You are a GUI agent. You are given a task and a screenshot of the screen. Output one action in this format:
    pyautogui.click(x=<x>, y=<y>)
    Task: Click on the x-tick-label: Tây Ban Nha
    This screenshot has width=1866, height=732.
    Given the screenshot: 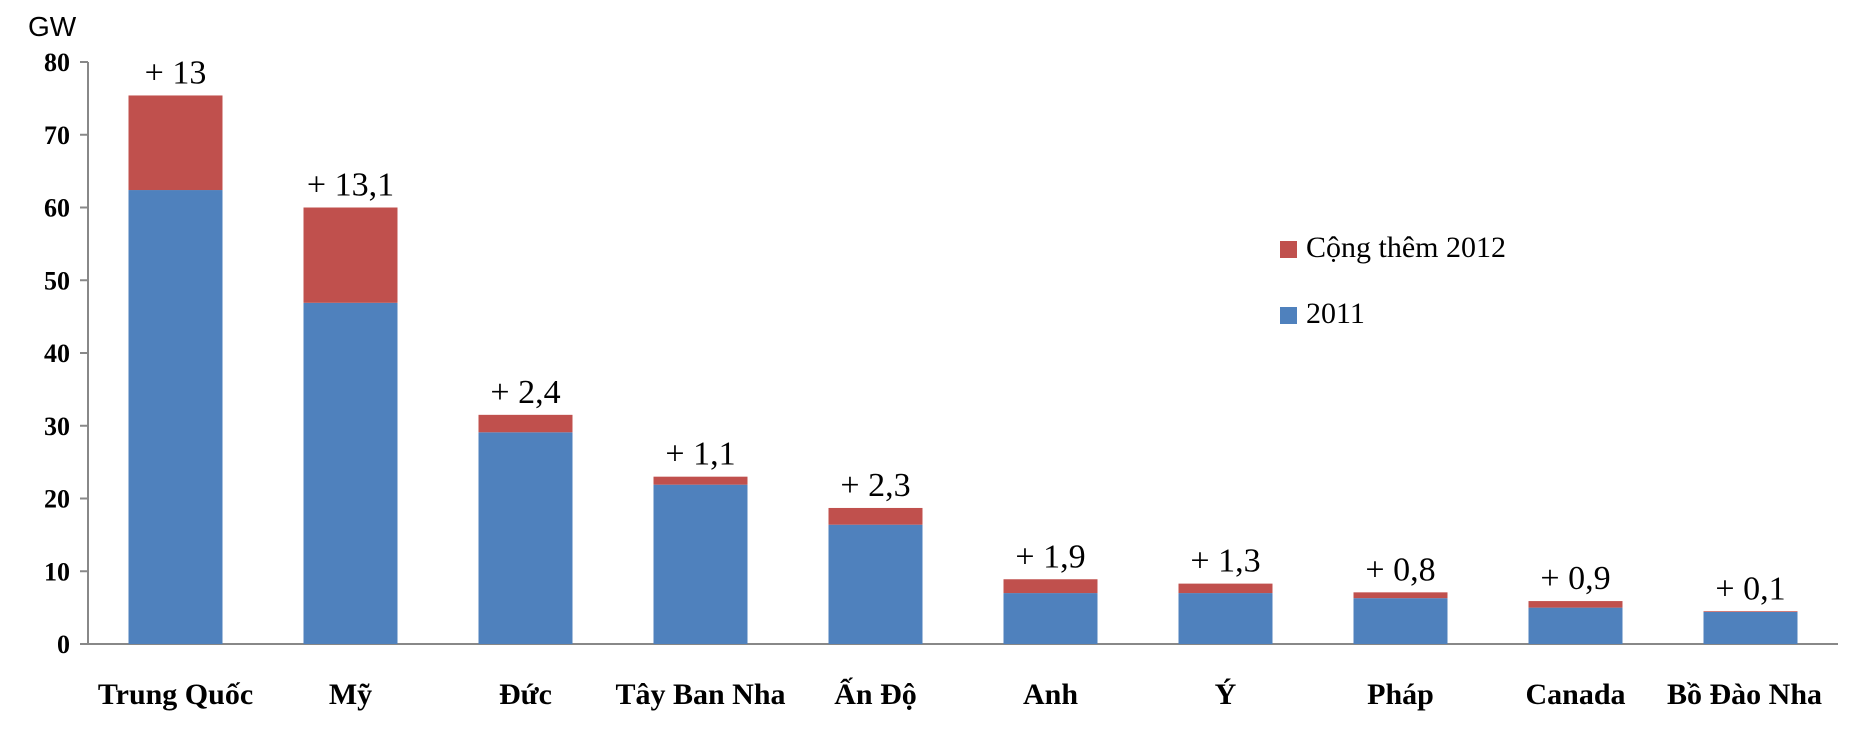 What is the action you would take?
    pyautogui.click(x=700, y=694)
    